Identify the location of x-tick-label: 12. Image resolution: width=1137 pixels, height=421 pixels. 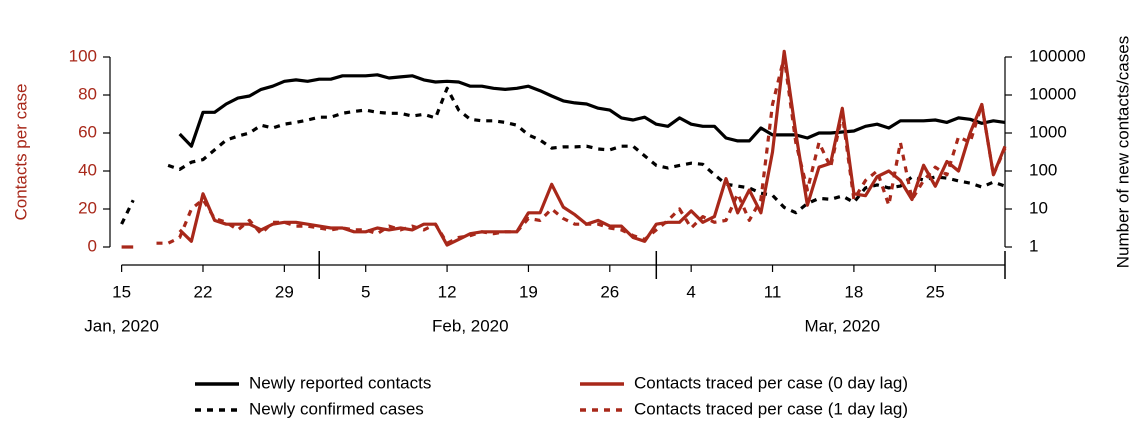
(447, 291).